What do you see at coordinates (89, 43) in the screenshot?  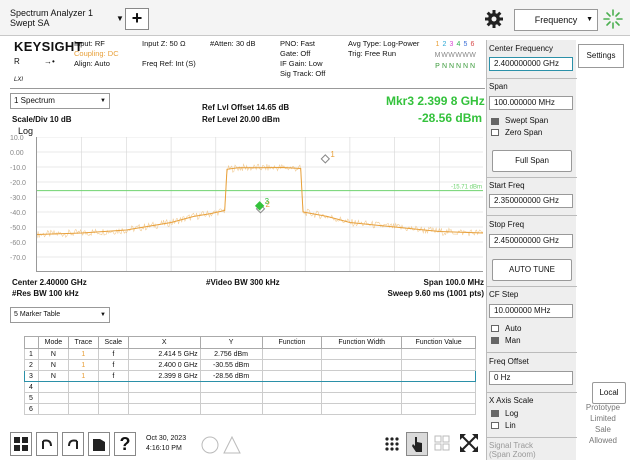 I see `input-label: Input: RF` at bounding box center [89, 43].